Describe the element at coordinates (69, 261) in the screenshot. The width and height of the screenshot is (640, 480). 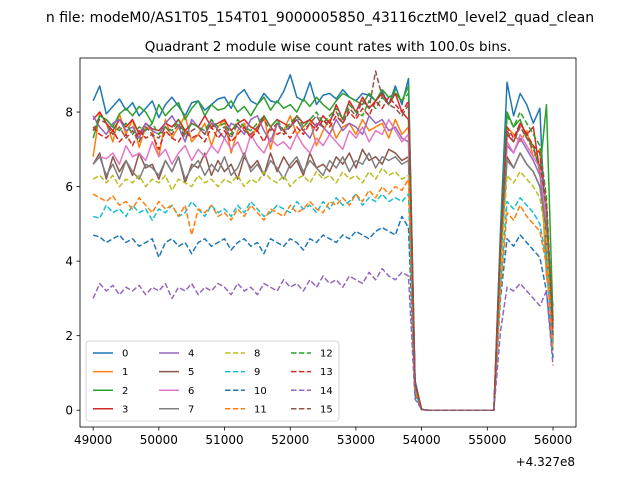
I see `y-tick-label: 4` at that location.